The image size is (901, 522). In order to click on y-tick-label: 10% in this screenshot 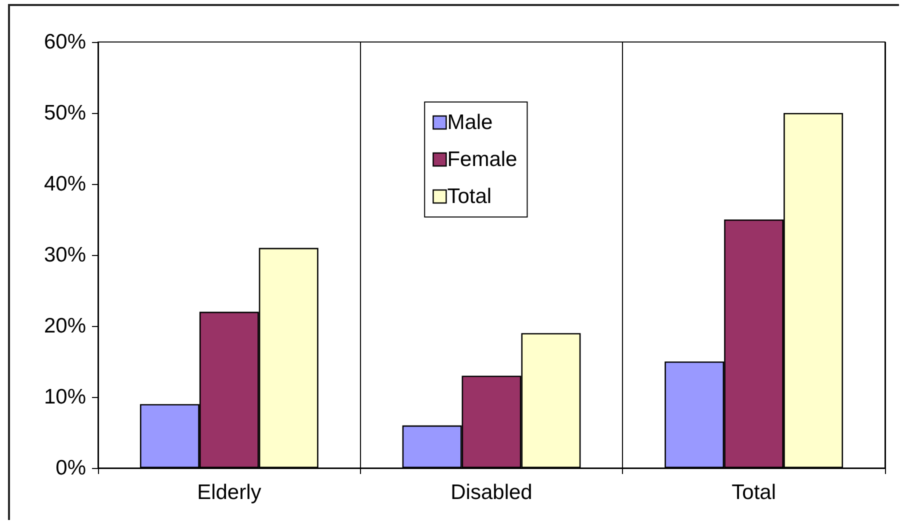, I will do `click(65, 397)`.